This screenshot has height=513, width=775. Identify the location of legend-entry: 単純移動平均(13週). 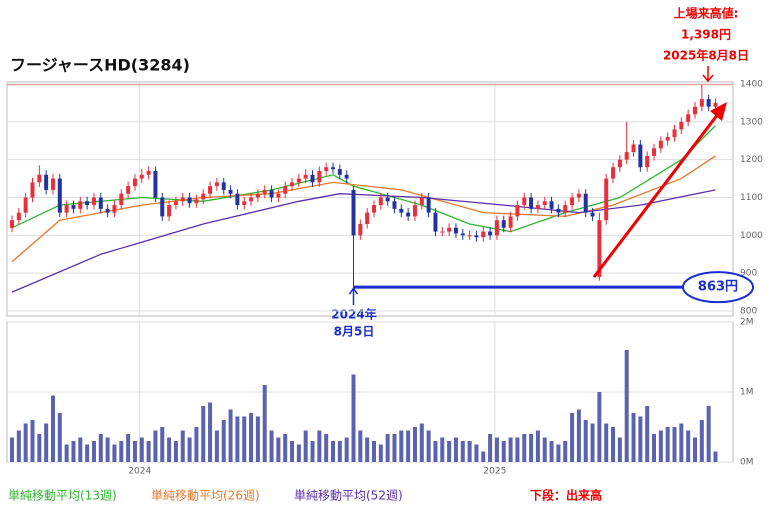
(62, 496).